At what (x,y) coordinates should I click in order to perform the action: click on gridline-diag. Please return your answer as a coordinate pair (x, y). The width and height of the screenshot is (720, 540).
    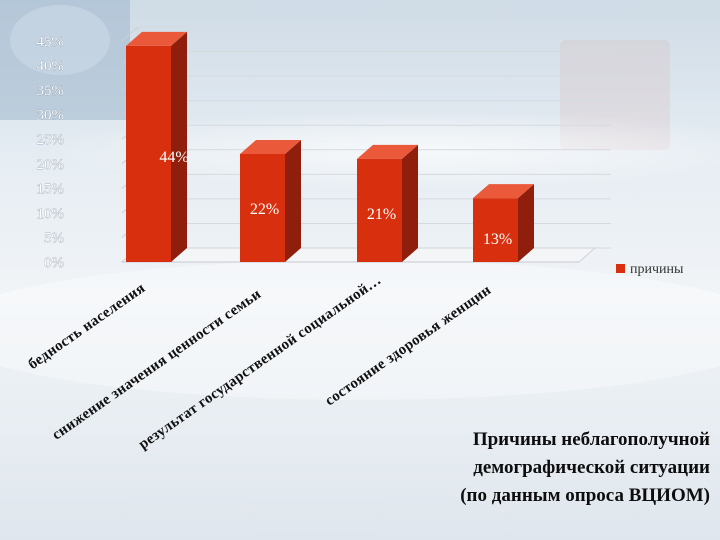
    Looking at the image, I should click on (130, 34).